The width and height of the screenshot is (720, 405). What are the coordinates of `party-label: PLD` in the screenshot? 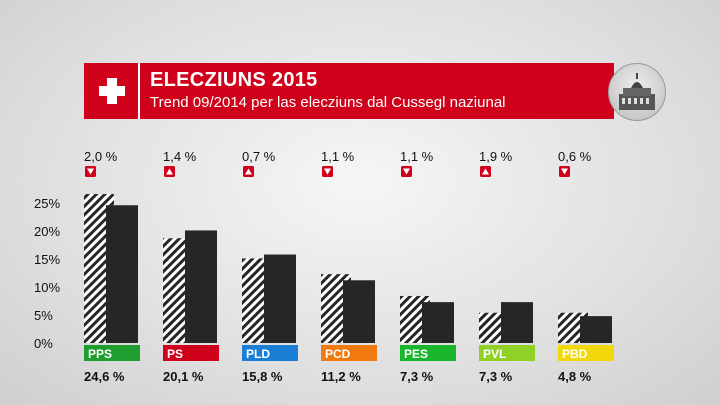 It's located at (258, 354).